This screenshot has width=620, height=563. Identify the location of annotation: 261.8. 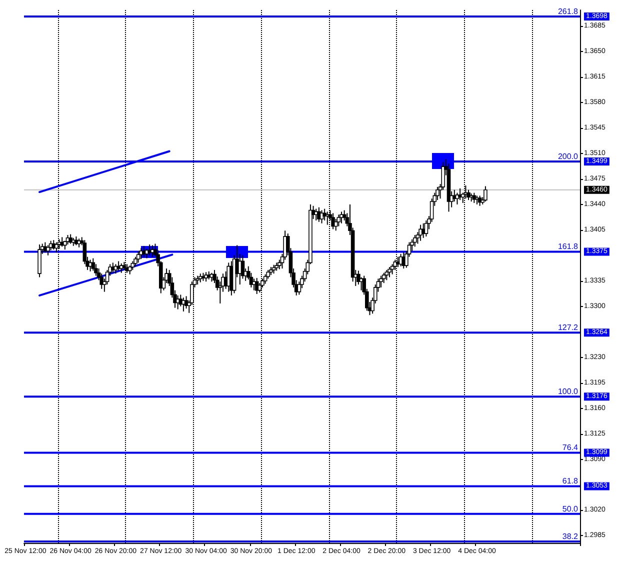
(568, 11).